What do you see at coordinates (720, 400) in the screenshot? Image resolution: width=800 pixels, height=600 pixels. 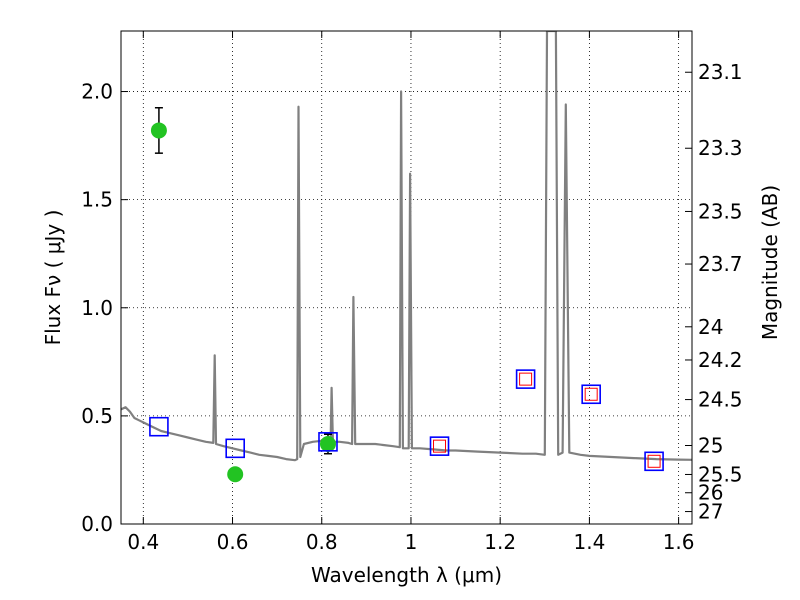 I see `magnitude-tick-label: 24.5` at bounding box center [720, 400].